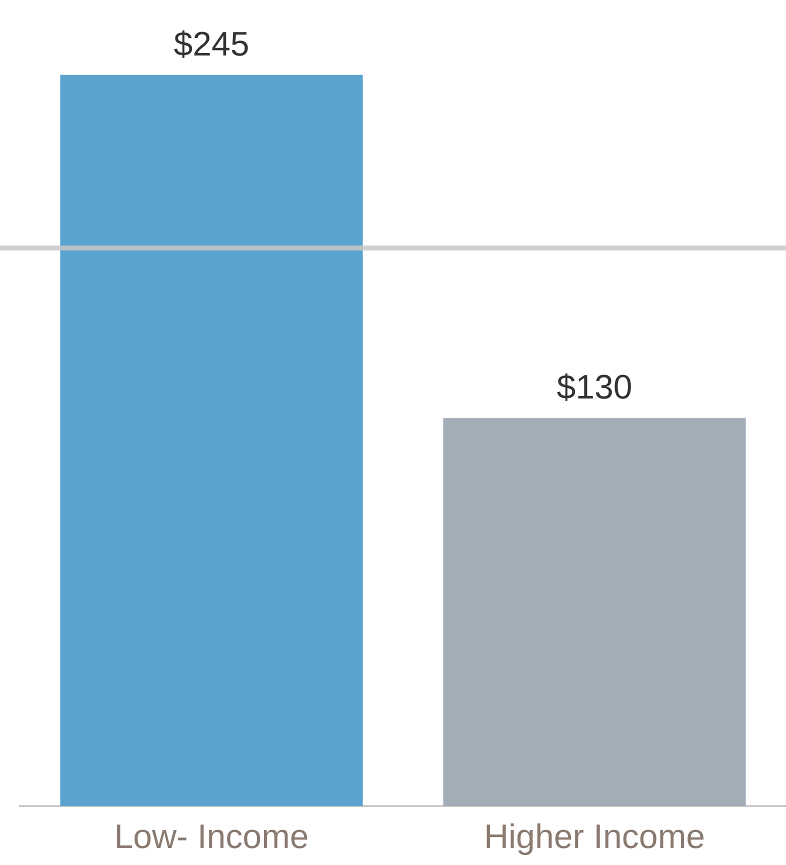 The image size is (786, 865). Describe the element at coordinates (211, 837) in the screenshot. I see `x-tick-label: Low- Income` at that location.